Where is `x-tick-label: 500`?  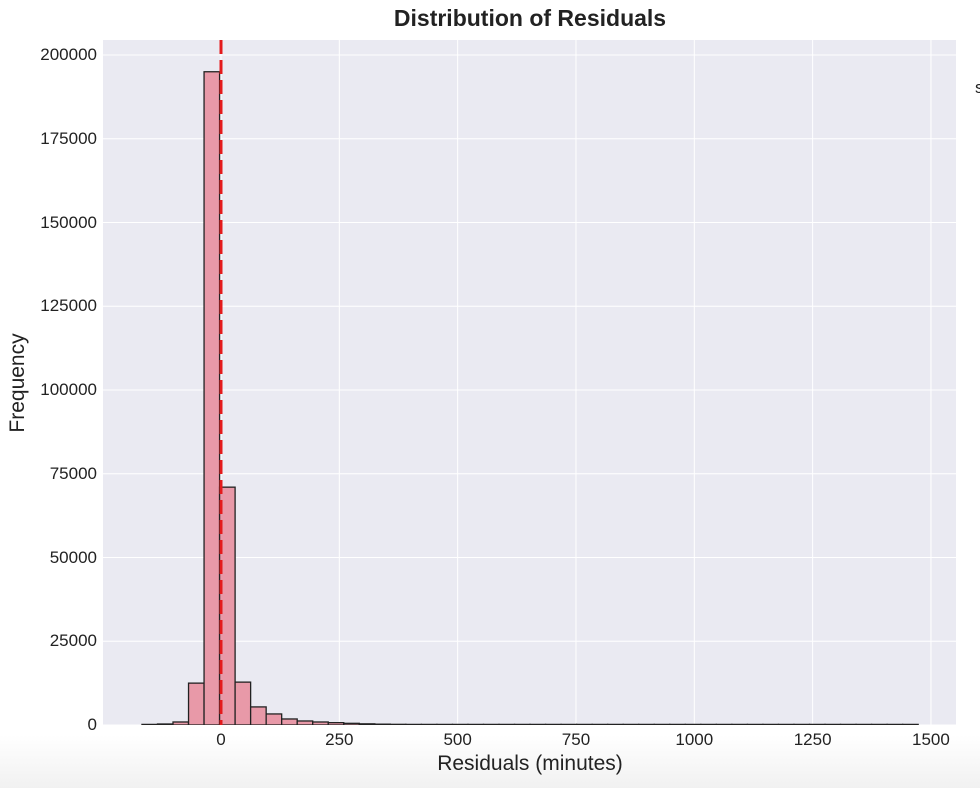
x-tick-label: 500 is located at coordinates (457, 739).